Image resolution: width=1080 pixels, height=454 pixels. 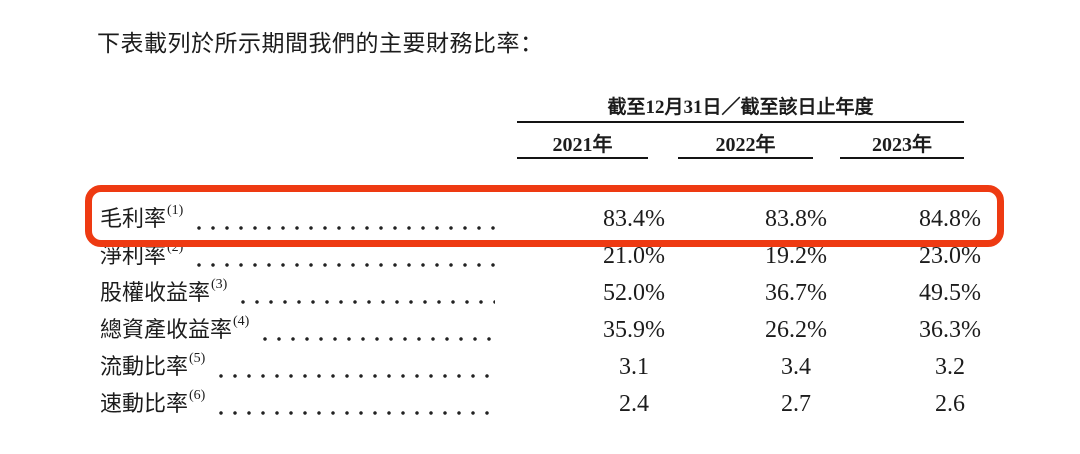 What do you see at coordinates (950, 293) in the screenshot?
I see `cell-value: 49.5%` at bounding box center [950, 293].